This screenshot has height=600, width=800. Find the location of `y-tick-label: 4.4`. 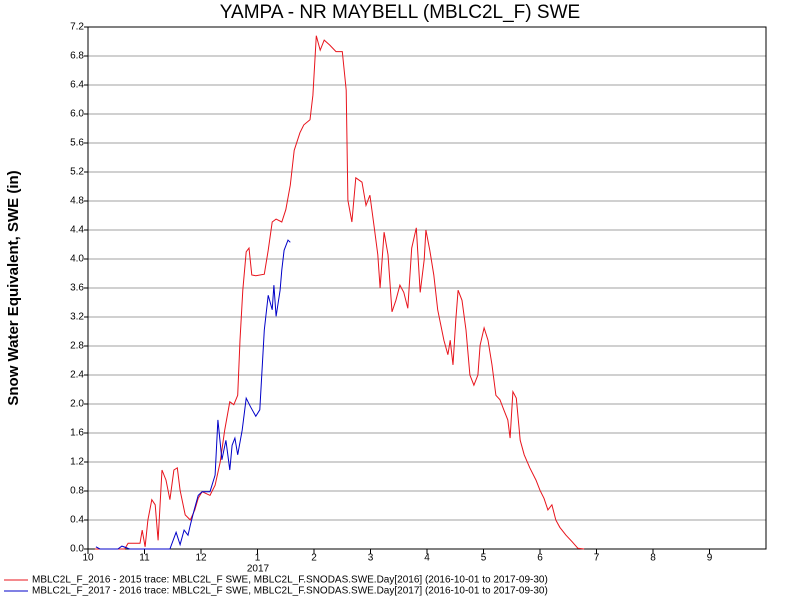

y-tick-label: 4.4 is located at coordinates (77, 230).